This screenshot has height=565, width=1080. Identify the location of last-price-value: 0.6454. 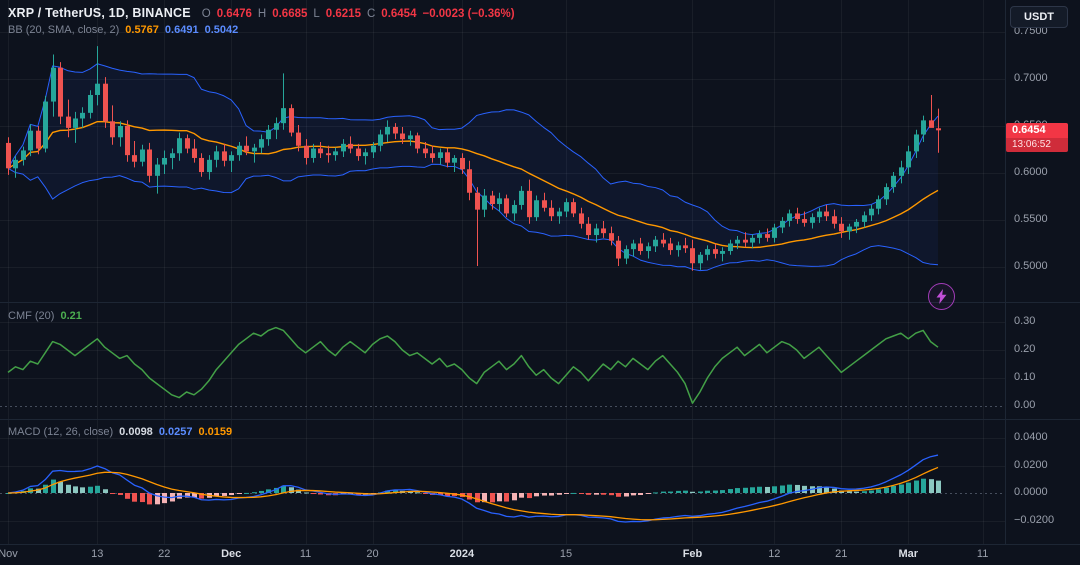
(1037, 130).